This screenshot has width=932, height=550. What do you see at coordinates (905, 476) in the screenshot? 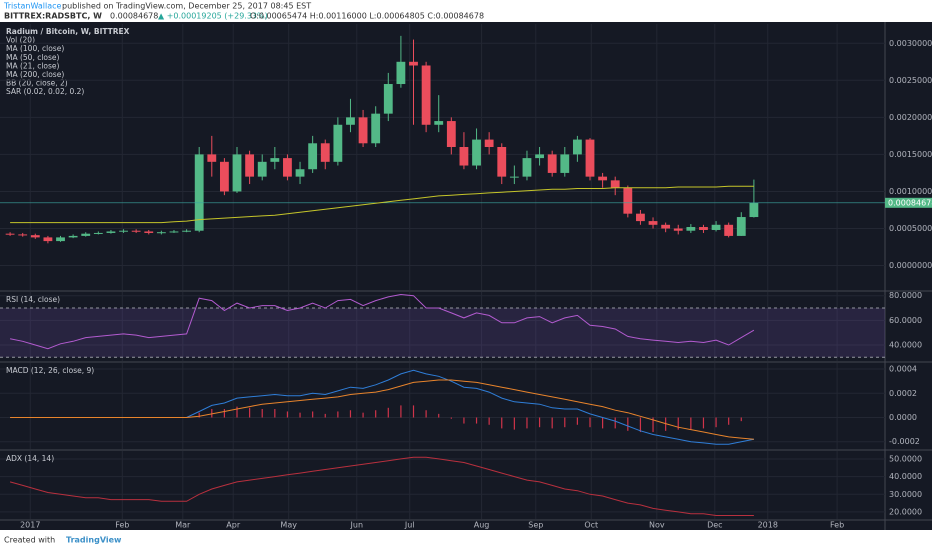
I see `y-tick-label: 40.0000` at bounding box center [905, 476].